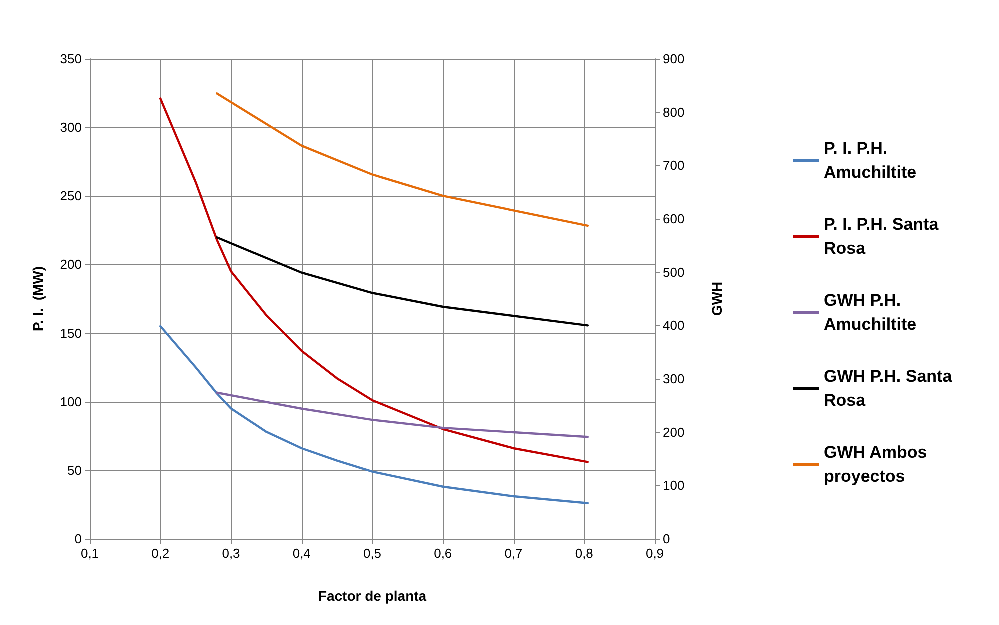  What do you see at coordinates (372, 596) in the screenshot?
I see `x-axis-title: Factor de planta` at bounding box center [372, 596].